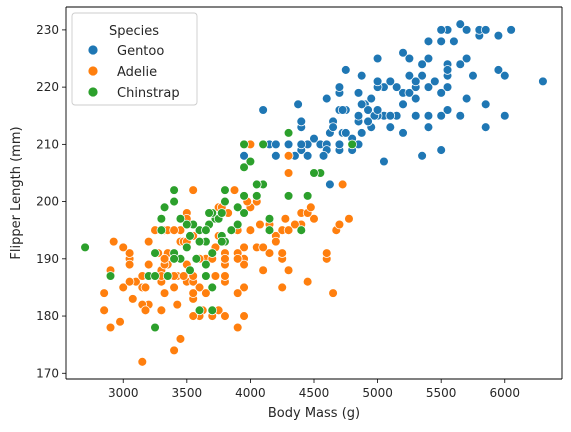 This screenshot has width=571, height=432. What do you see at coordinates (47, 144) in the screenshot?
I see `y-tick-label: 210` at bounding box center [47, 144].